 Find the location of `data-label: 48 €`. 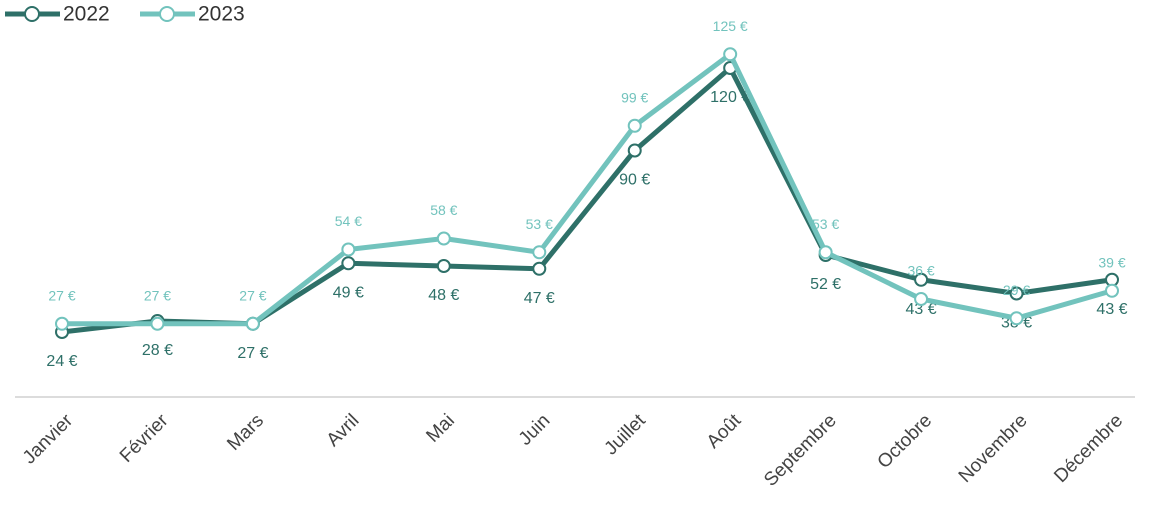

data-label: 48 € is located at coordinates (443, 295).